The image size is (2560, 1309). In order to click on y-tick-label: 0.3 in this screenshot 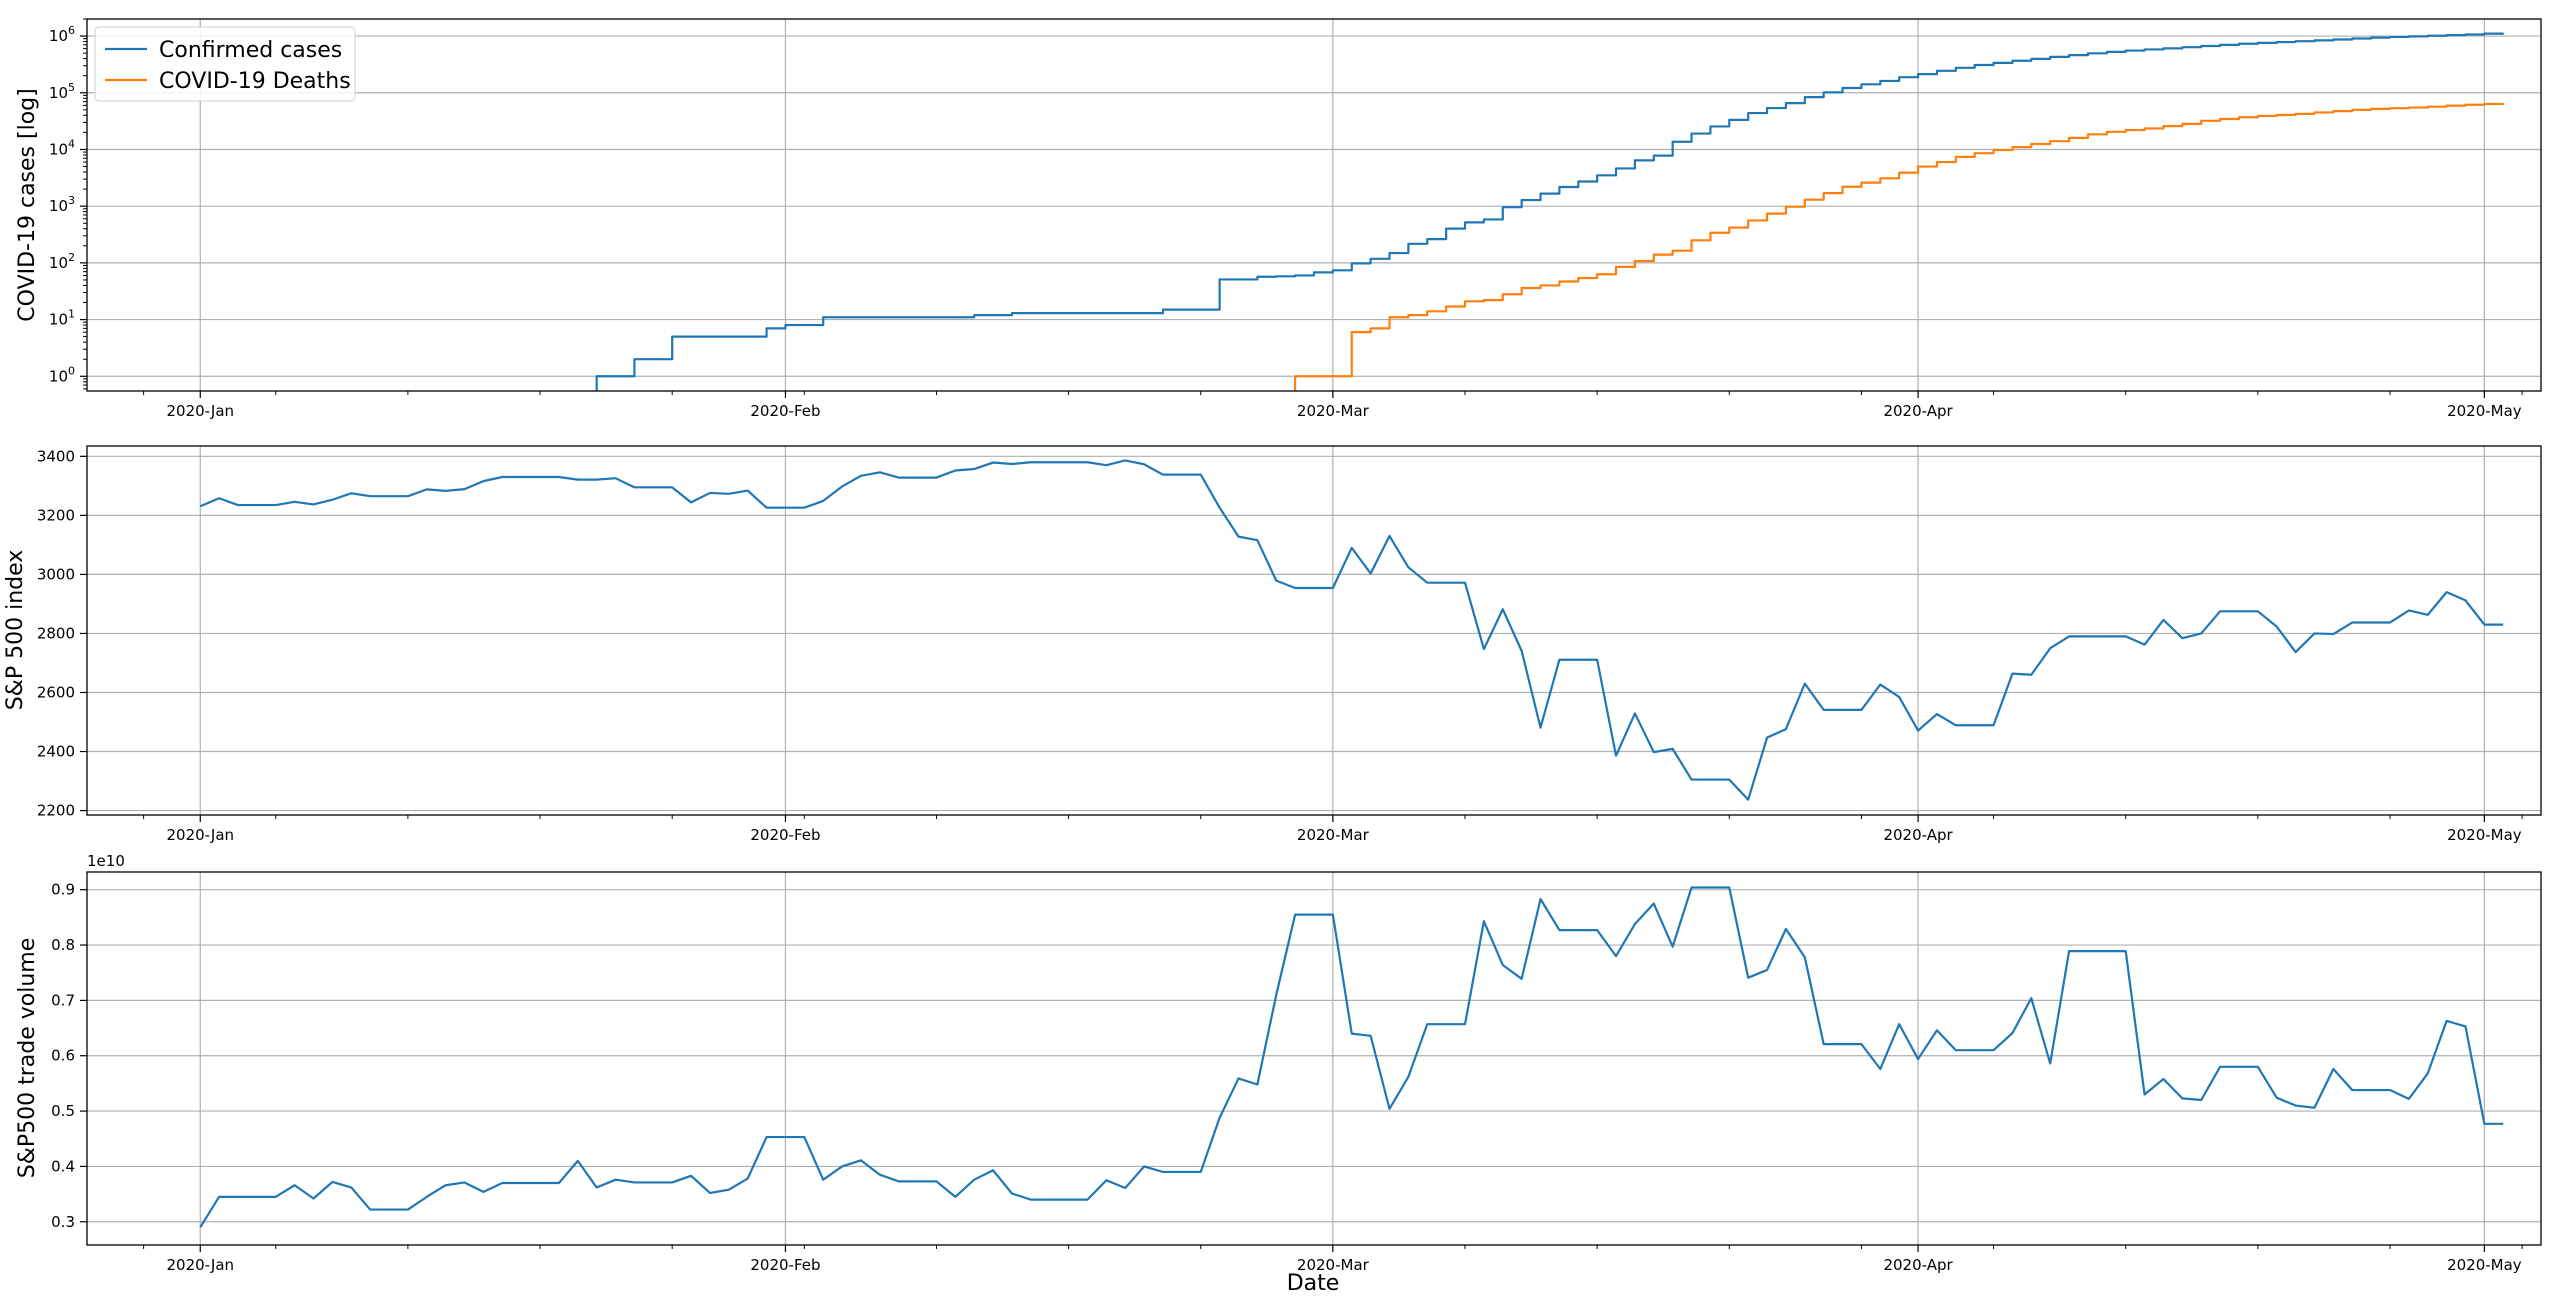, I will do `click(63, 1222)`.